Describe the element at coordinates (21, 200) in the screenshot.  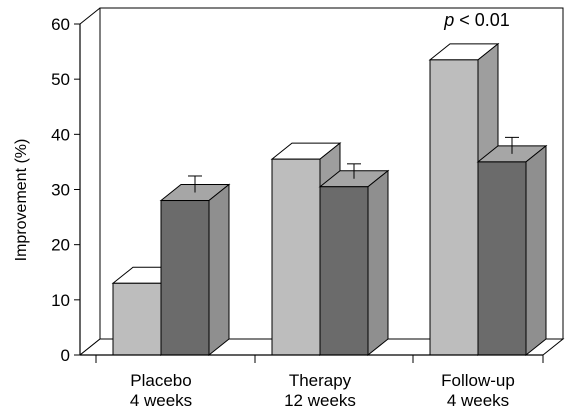
I see `y-axis-label: Improvement (%)` at that location.